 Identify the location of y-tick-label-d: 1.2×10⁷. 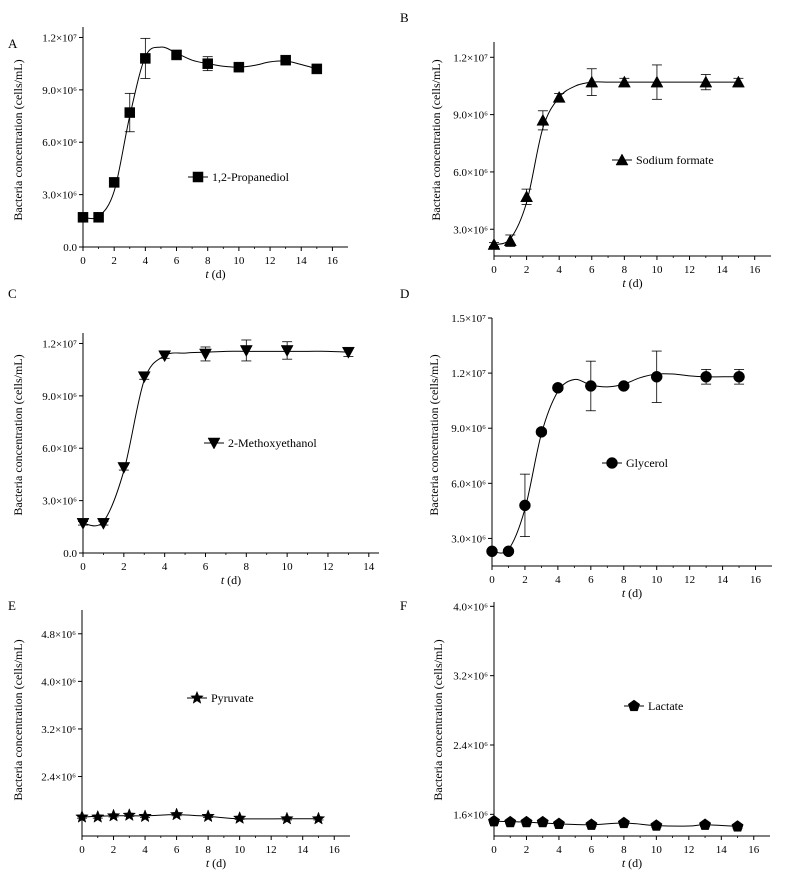
(468, 374).